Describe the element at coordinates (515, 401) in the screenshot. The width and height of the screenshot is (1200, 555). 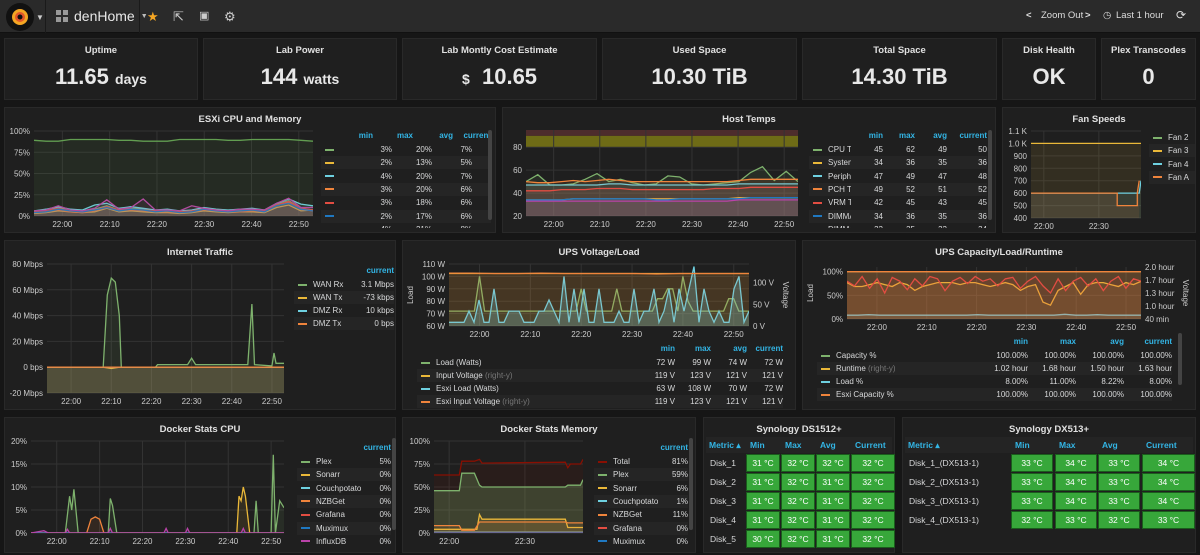
I see `axis-suffix: (right-y)` at that location.